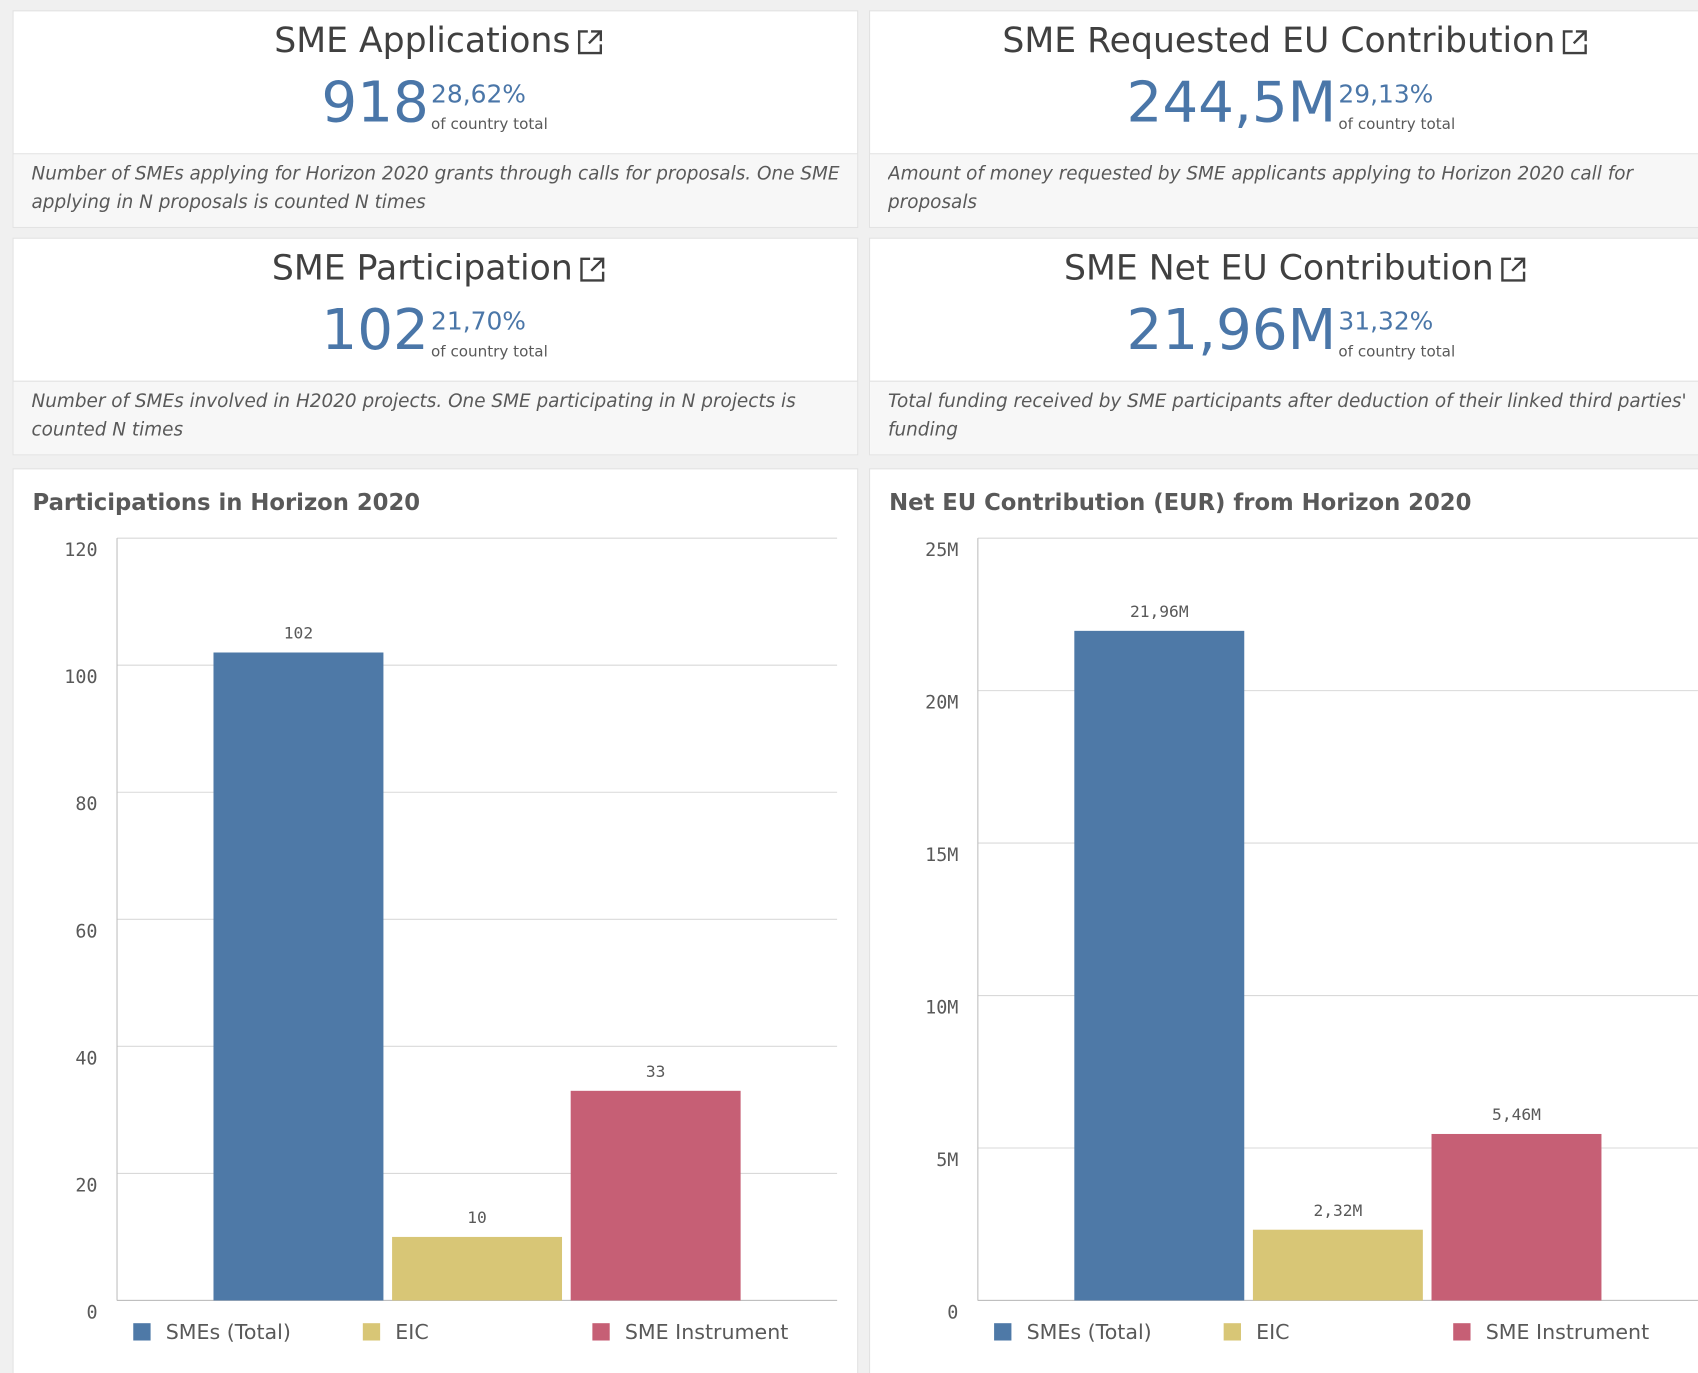 The height and width of the screenshot is (1373, 1698). I want to click on kpi-title: SME Requested EU Contribution, so click(1278, 41).